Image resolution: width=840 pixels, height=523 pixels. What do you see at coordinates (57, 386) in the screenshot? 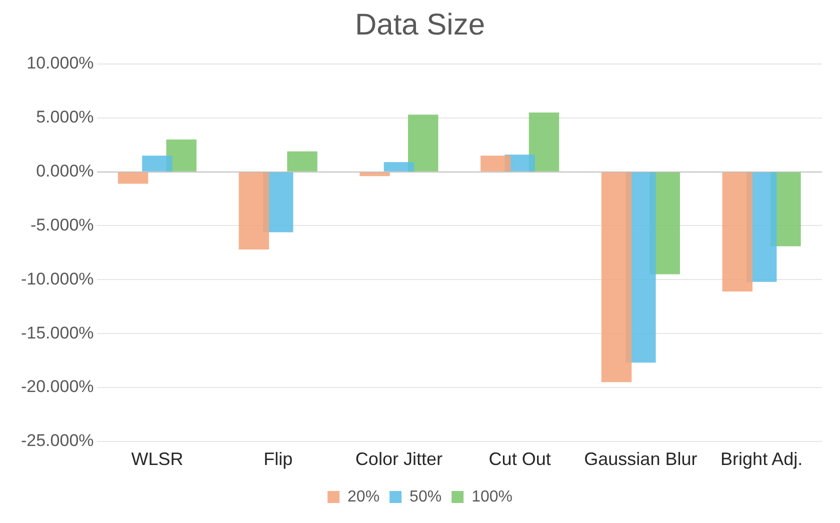
I see `y-tick-label: -20.000%` at bounding box center [57, 386].